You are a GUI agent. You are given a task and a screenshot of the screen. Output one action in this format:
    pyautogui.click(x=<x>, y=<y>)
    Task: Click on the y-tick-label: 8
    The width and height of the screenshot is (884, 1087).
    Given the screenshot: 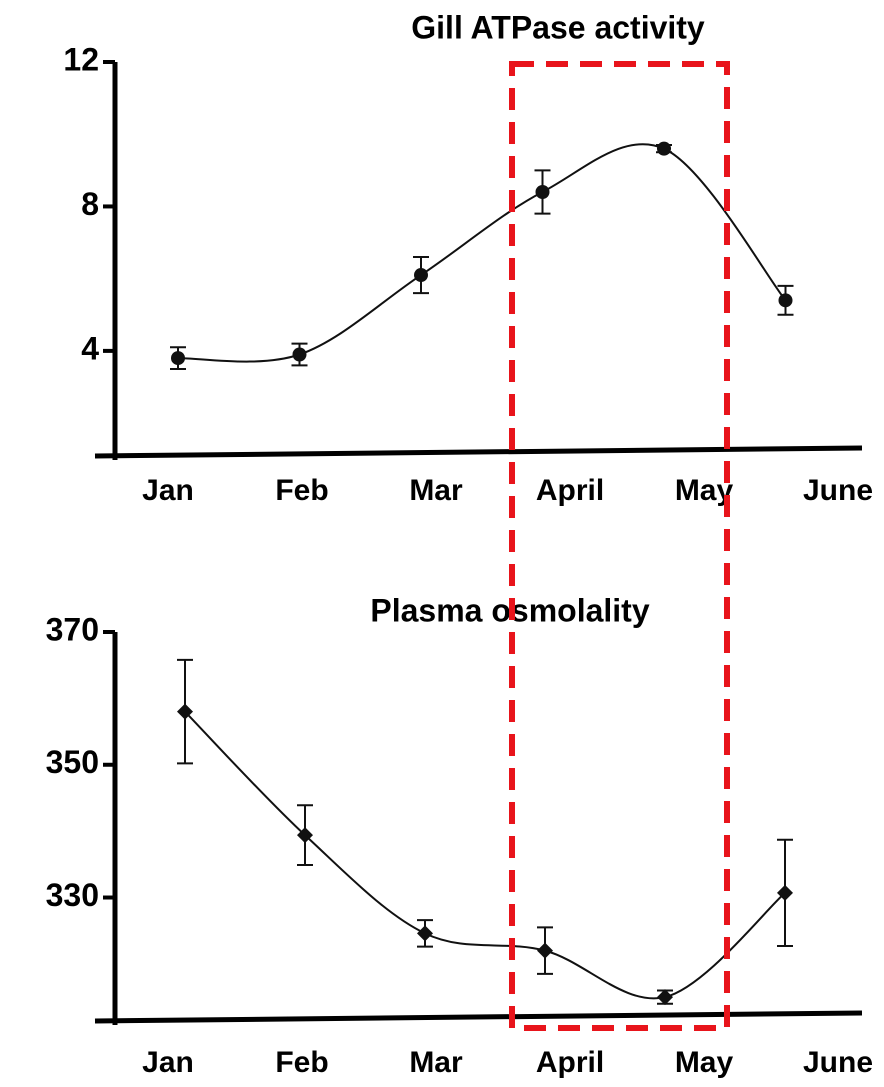 What is the action you would take?
    pyautogui.click(x=90, y=204)
    